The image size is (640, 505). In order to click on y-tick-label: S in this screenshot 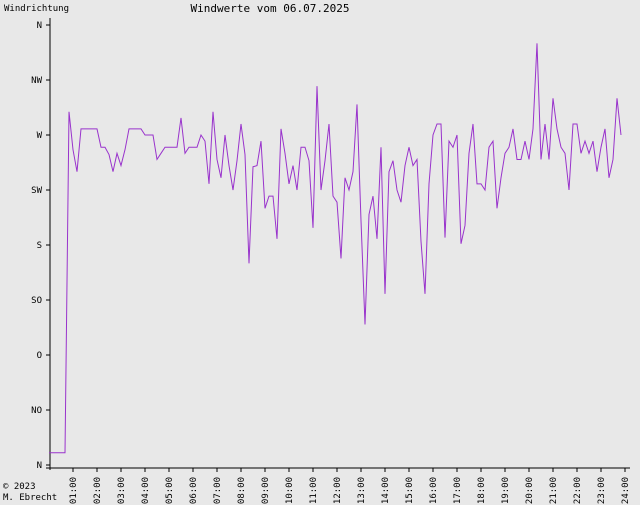, I will do `click(39, 246)`.